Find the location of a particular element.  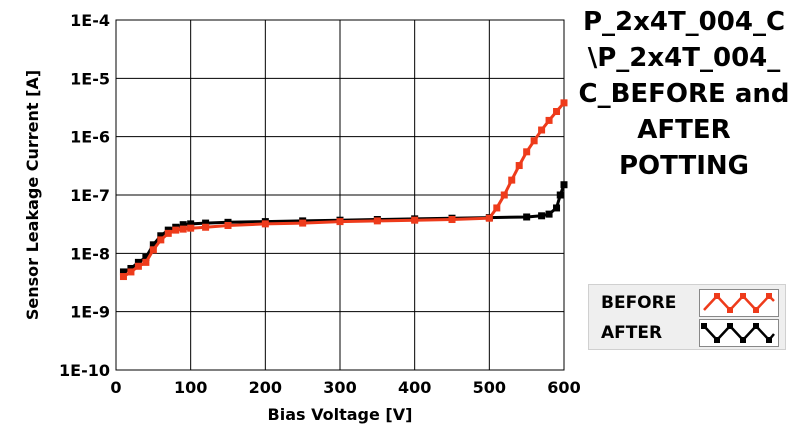

x-tick-label: 400 is located at coordinates (414, 387).